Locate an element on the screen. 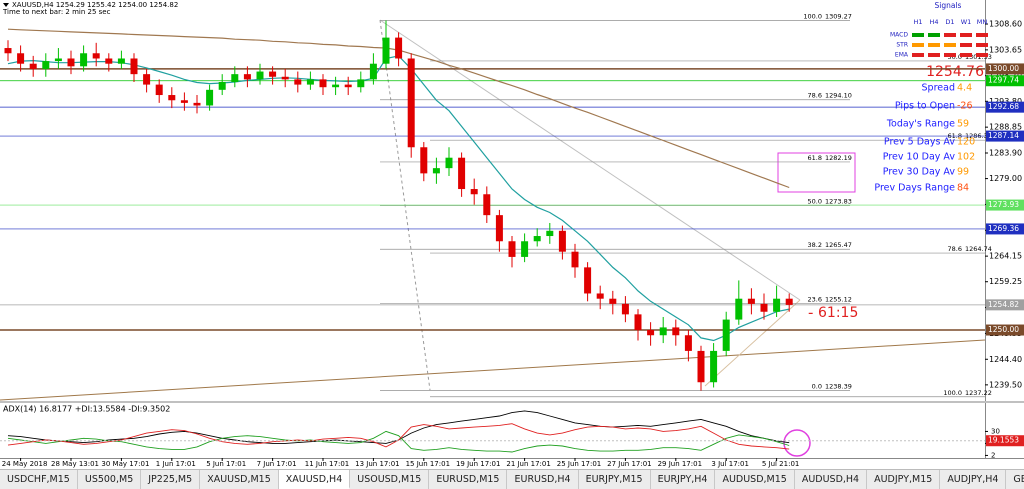 The width and height of the screenshot is (1024, 489). countdown: 61:15 is located at coordinates (838, 313).